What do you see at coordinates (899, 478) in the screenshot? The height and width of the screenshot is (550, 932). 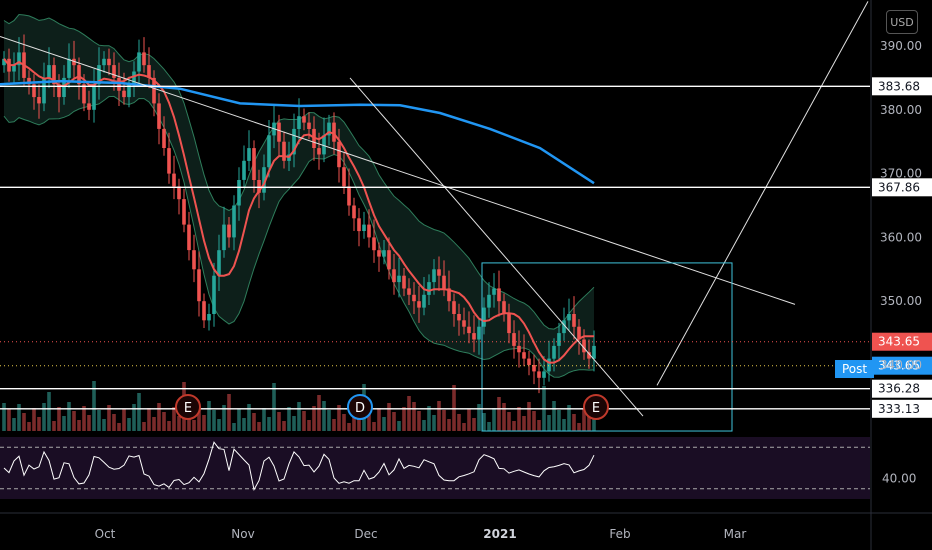 I see `rsi-tick-label: 40.00` at bounding box center [899, 478].